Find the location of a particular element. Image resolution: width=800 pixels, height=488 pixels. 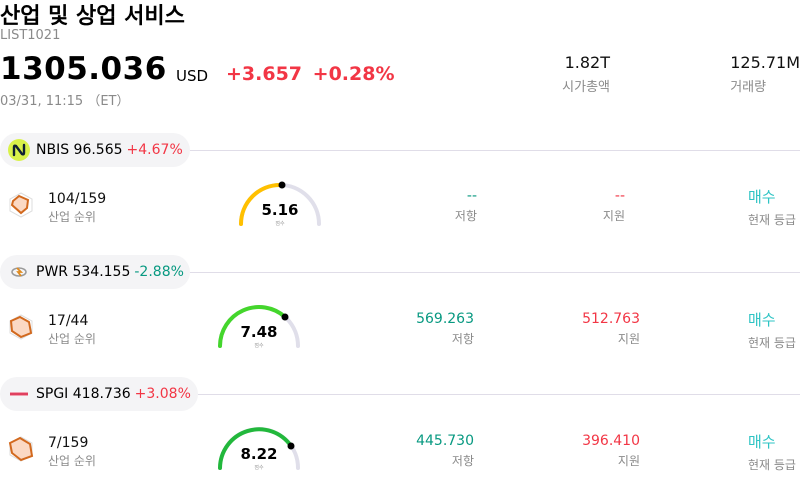

currency-label: USD is located at coordinates (192, 76).